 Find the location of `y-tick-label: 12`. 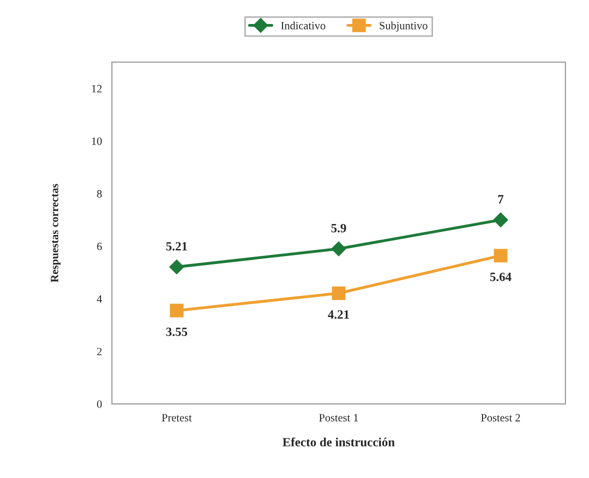

y-tick-label: 12 is located at coordinates (97, 88).